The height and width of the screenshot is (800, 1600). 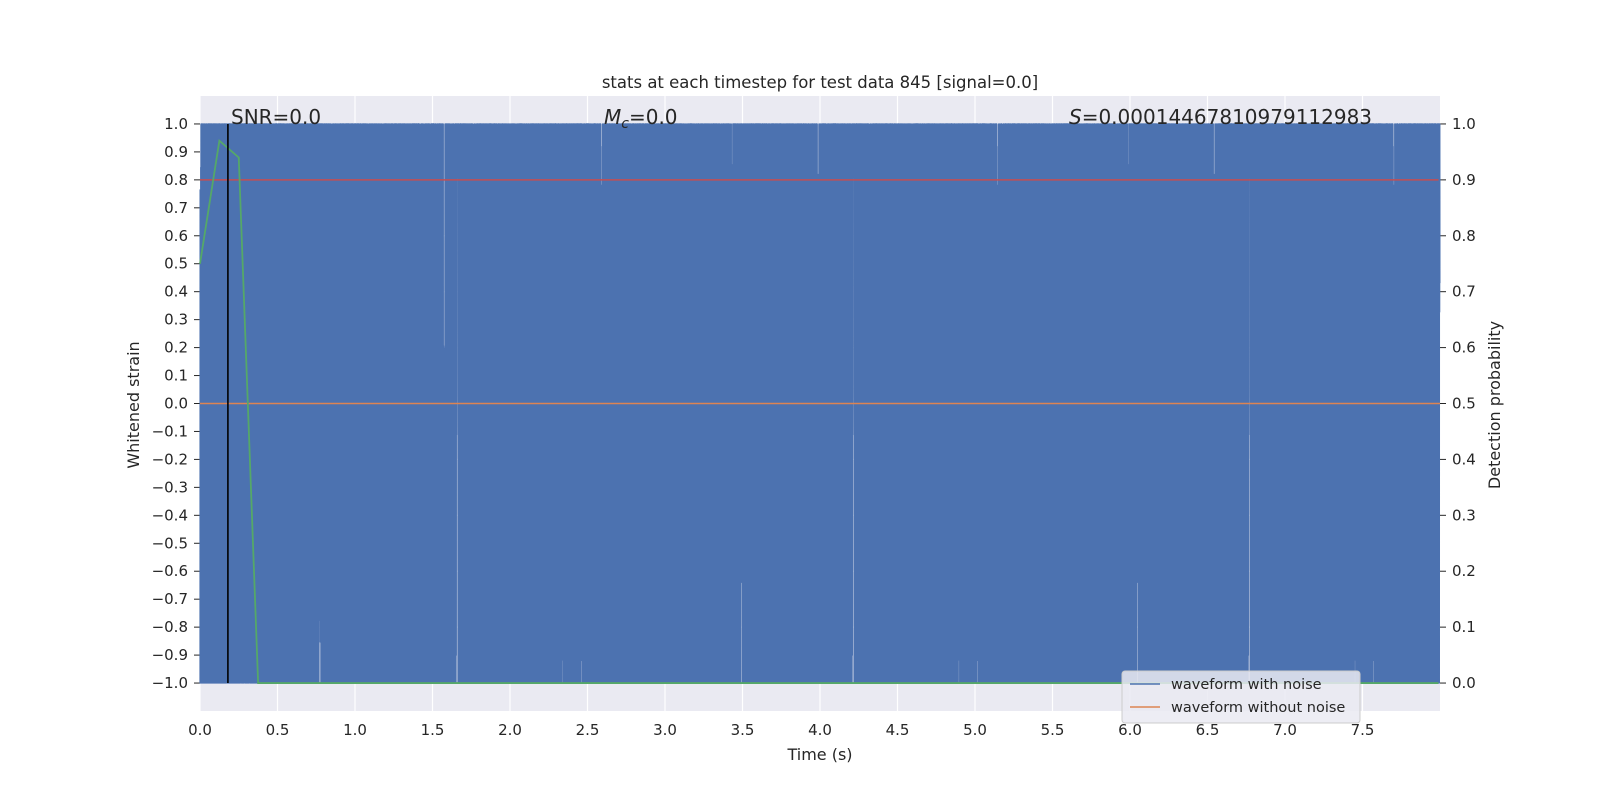 I want to click on s-annotation: S=0.00014467810979112983, so click(x=1220, y=117).